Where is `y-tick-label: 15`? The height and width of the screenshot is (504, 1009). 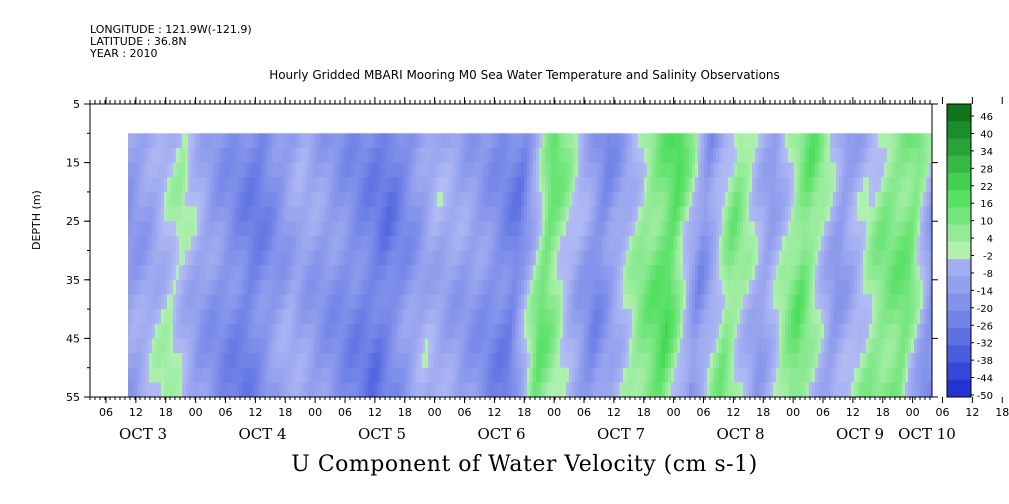
y-tick-label: 15 is located at coordinates (73, 163).